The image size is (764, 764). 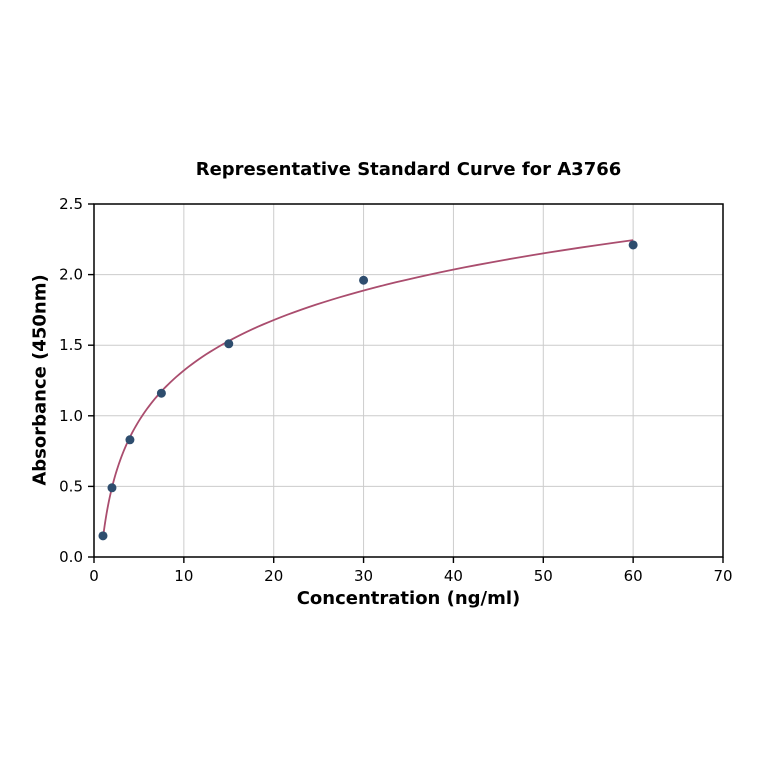 What do you see at coordinates (183, 576) in the screenshot?
I see `x-axis-tick-label: 10` at bounding box center [183, 576].